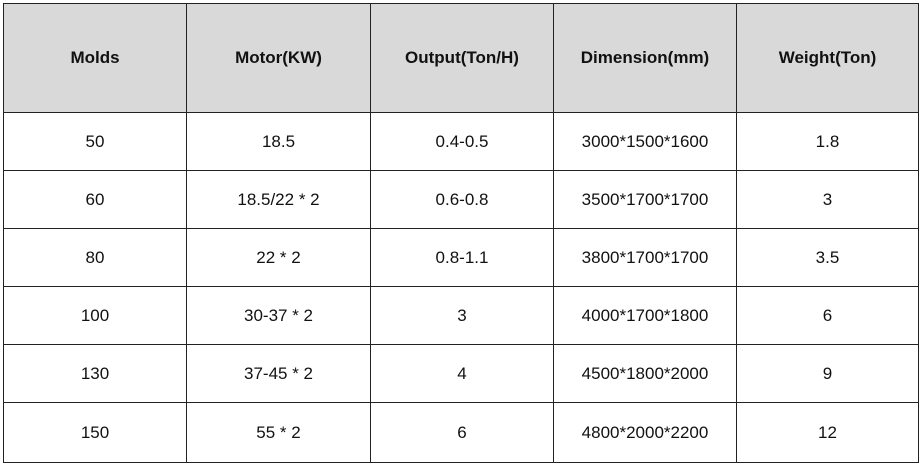  I want to click on table-cell: 3000*1500*1600, so click(645, 141).